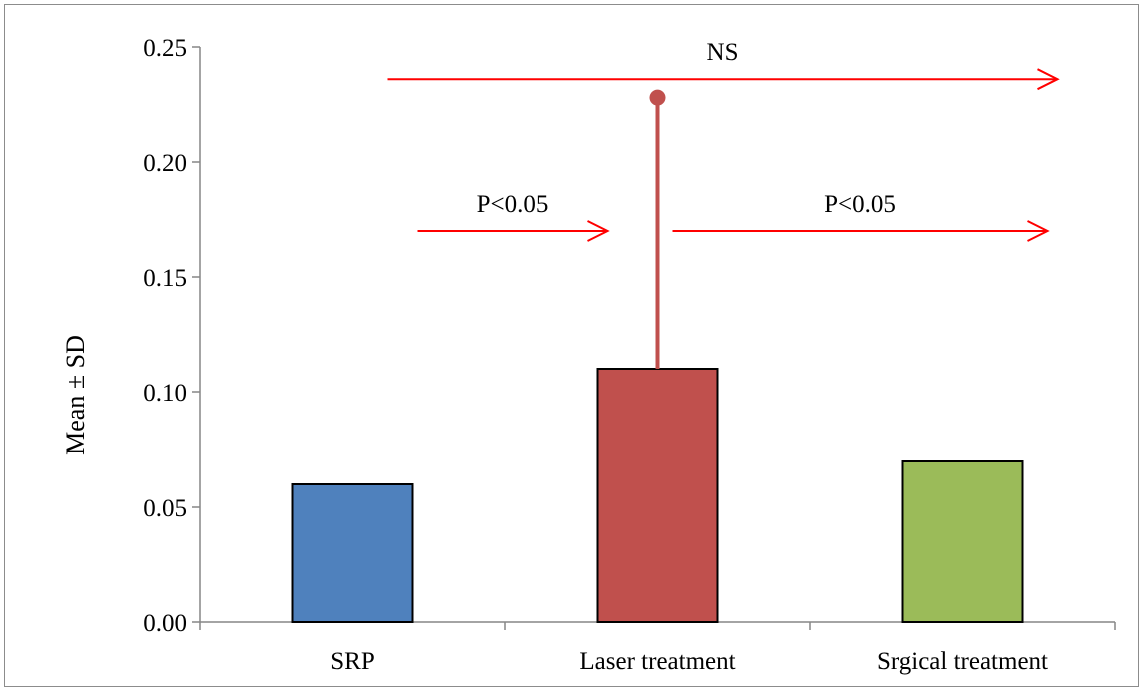  I want to click on y-tick-label: 0.25, so click(165, 48).